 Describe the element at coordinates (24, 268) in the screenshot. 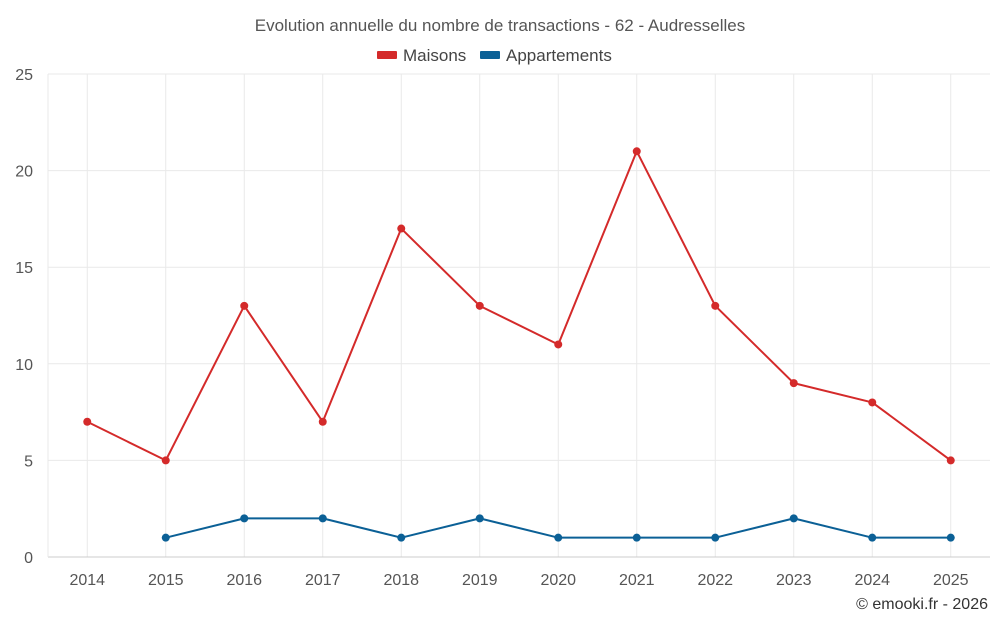

I see `y-tick-label: 15` at that location.